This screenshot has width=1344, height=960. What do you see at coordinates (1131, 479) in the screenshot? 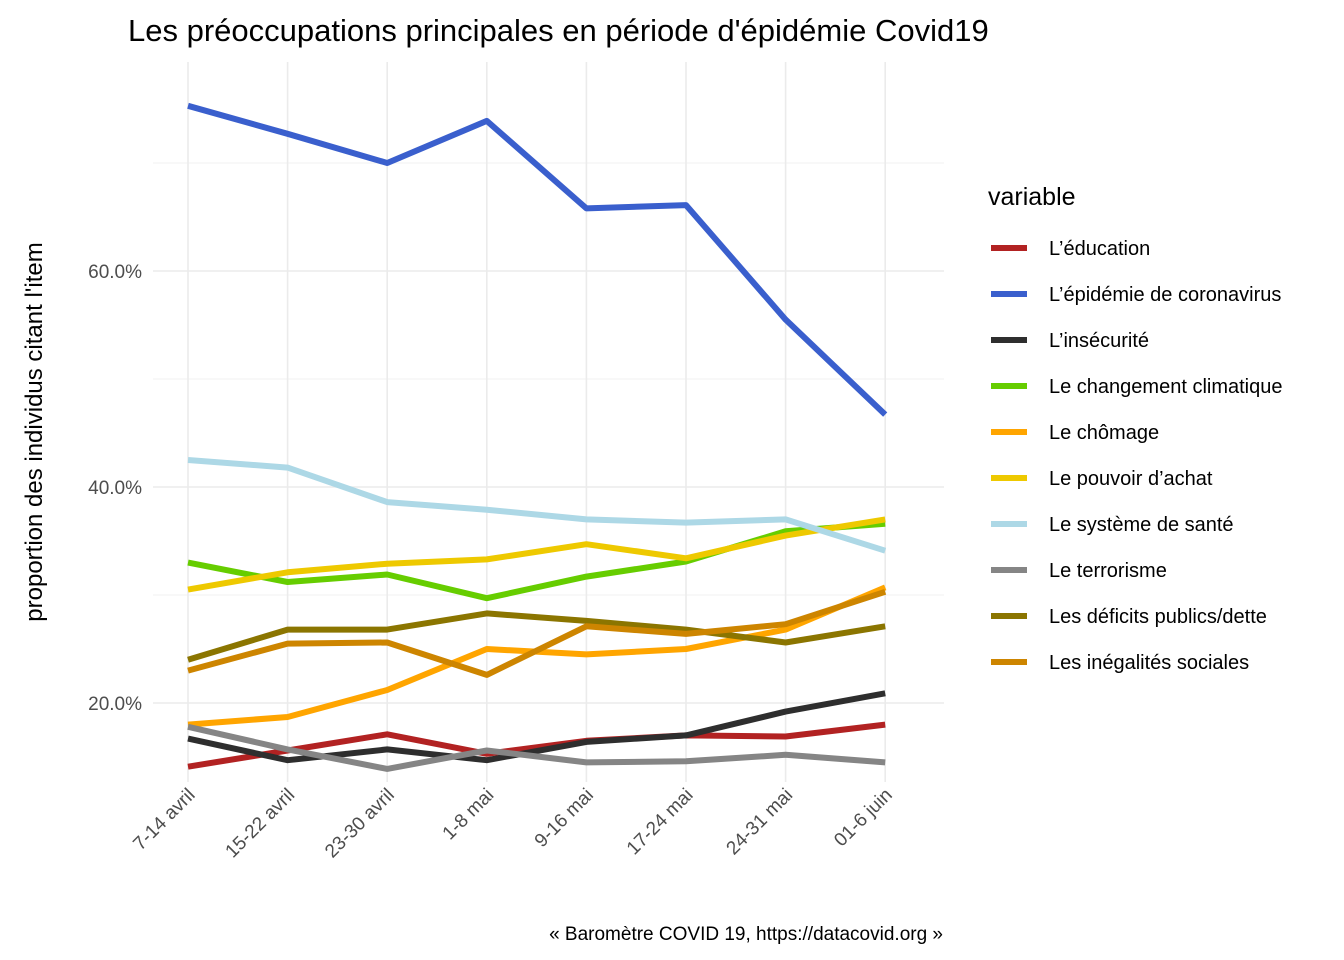
I see `legend-label: Le pouvoir d’achat` at bounding box center [1131, 479].